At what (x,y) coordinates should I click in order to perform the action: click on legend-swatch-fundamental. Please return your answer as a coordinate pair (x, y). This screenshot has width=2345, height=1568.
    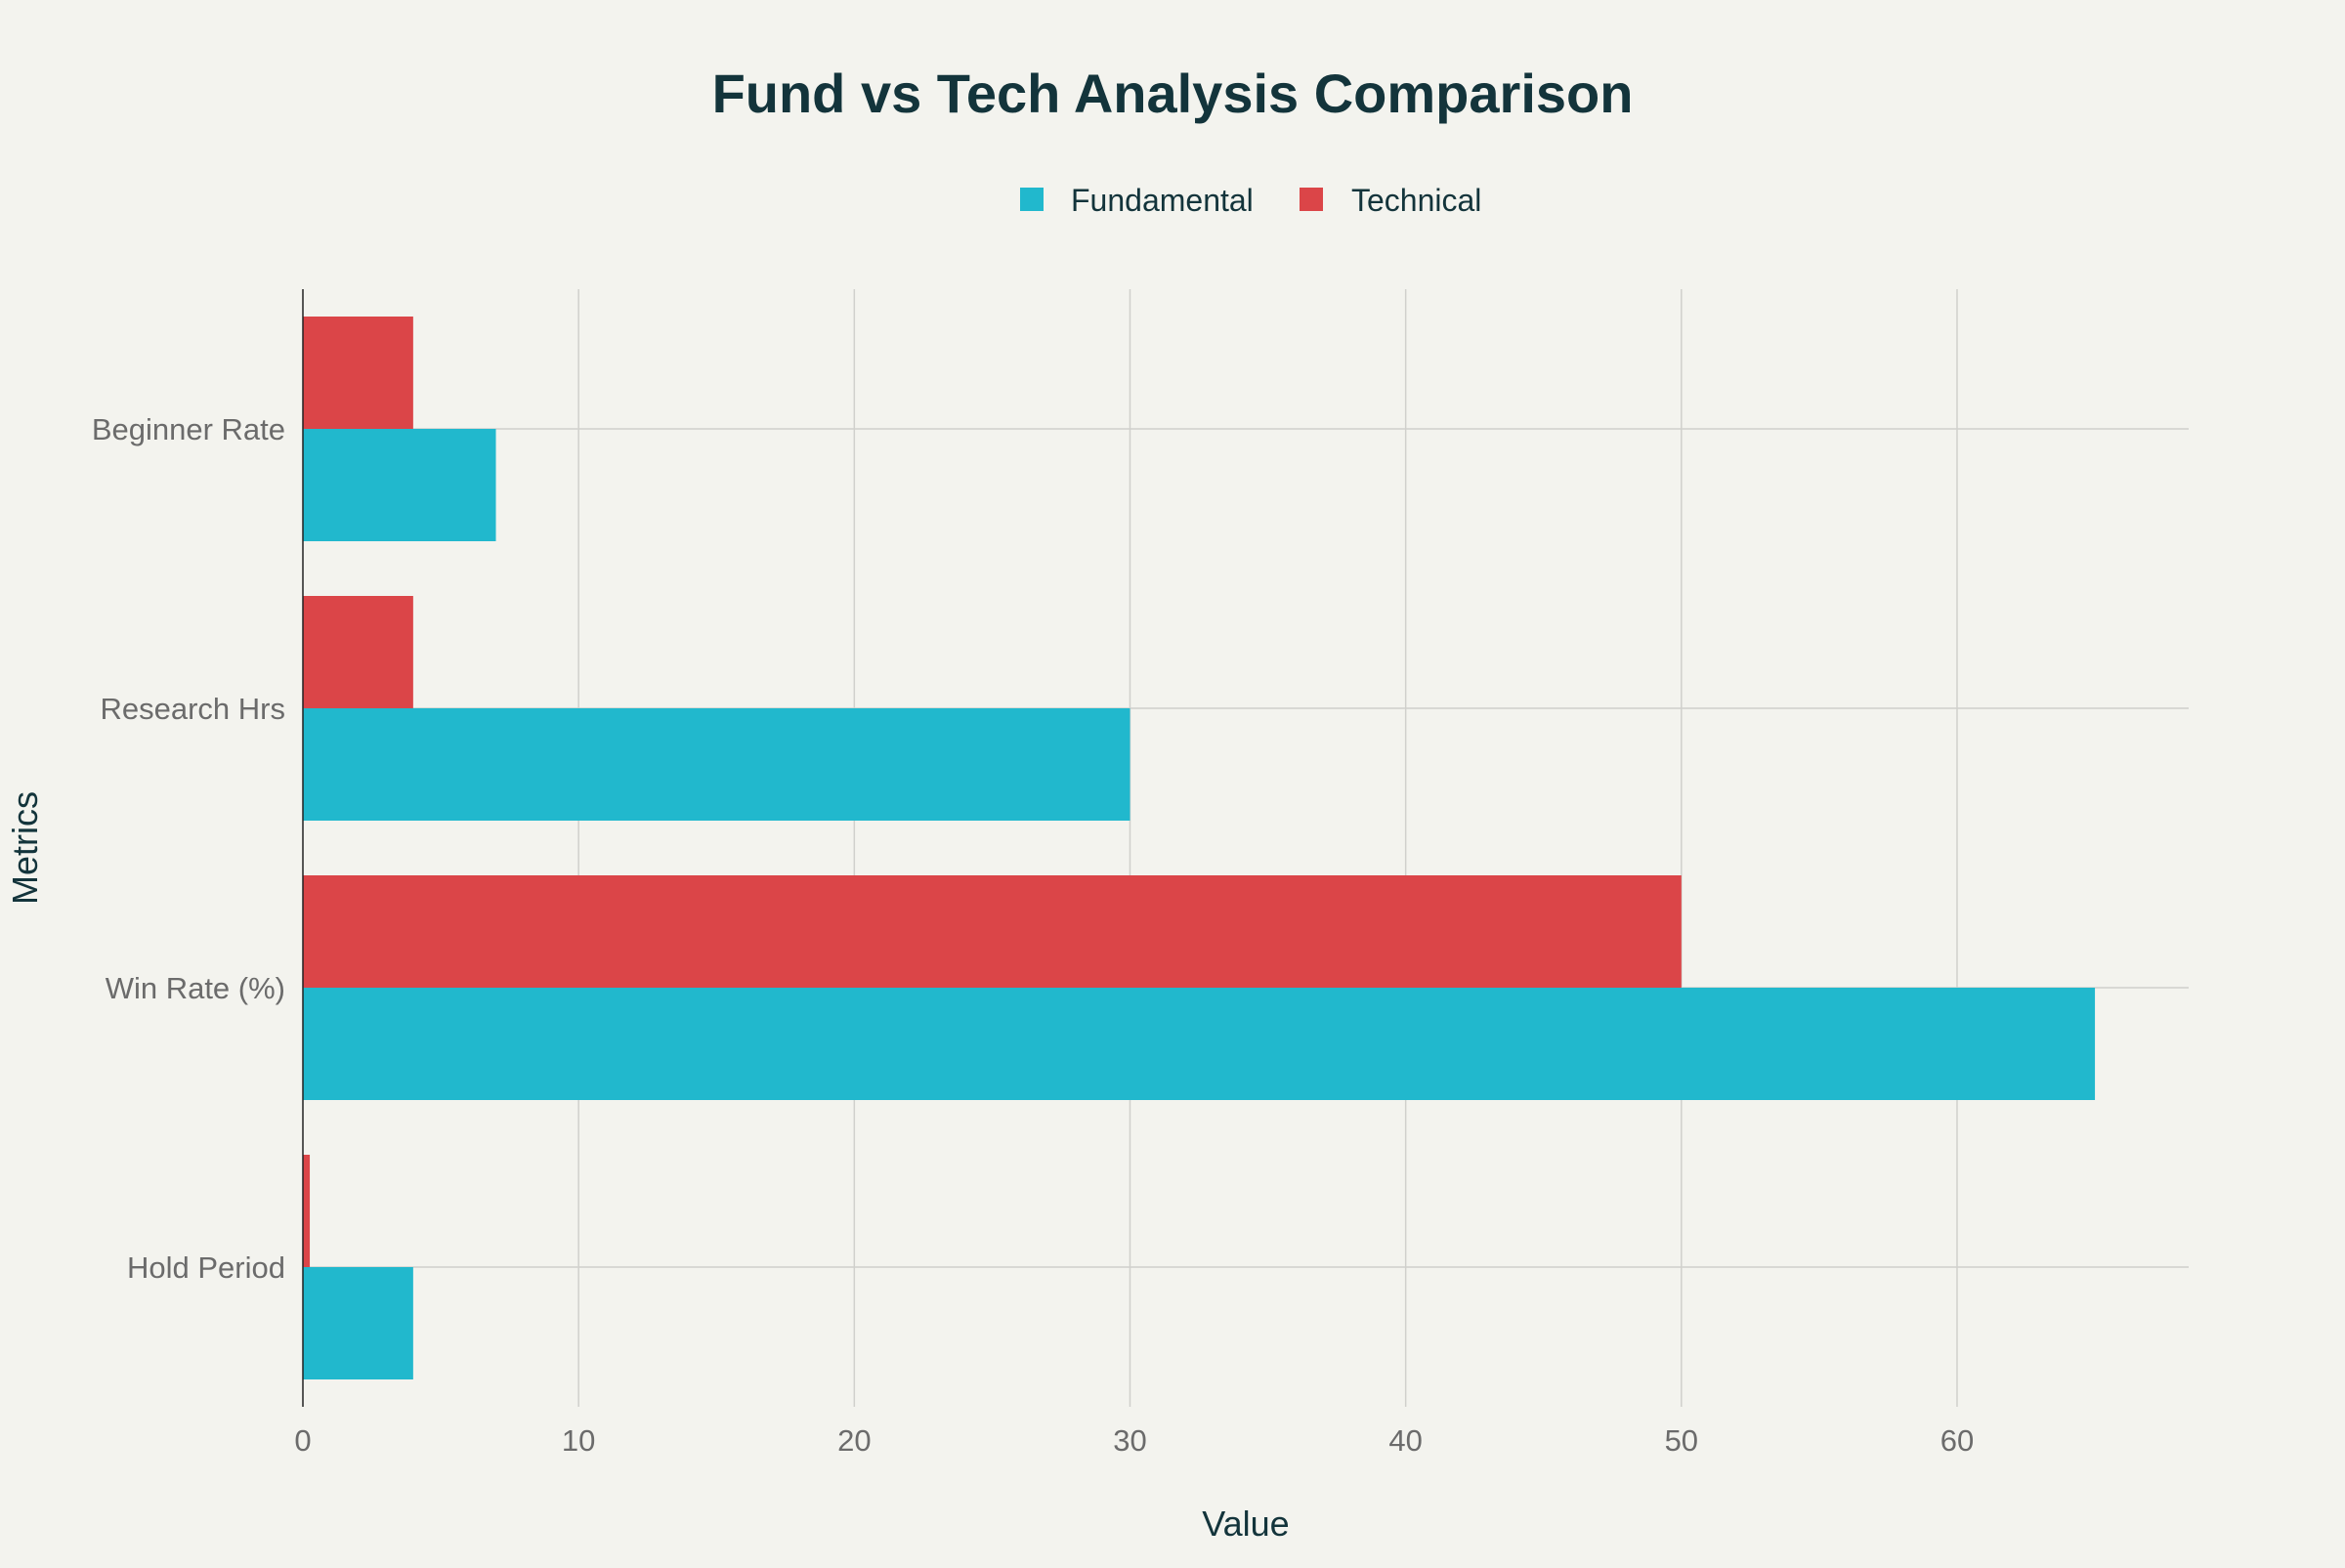
    Looking at the image, I should click on (1032, 199).